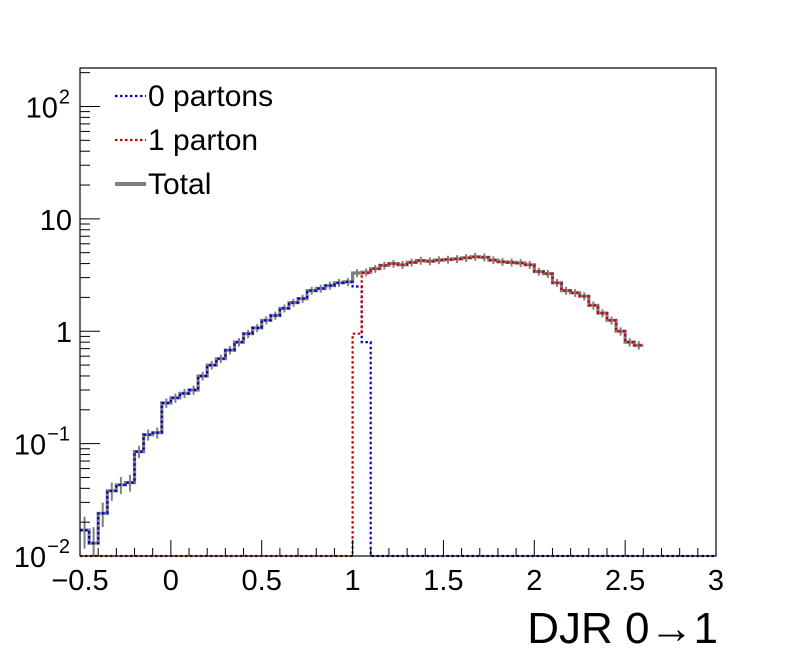 This screenshot has height=672, width=796. Describe the element at coordinates (262, 581) in the screenshot. I see `x-tick-label: 0.5` at that location.